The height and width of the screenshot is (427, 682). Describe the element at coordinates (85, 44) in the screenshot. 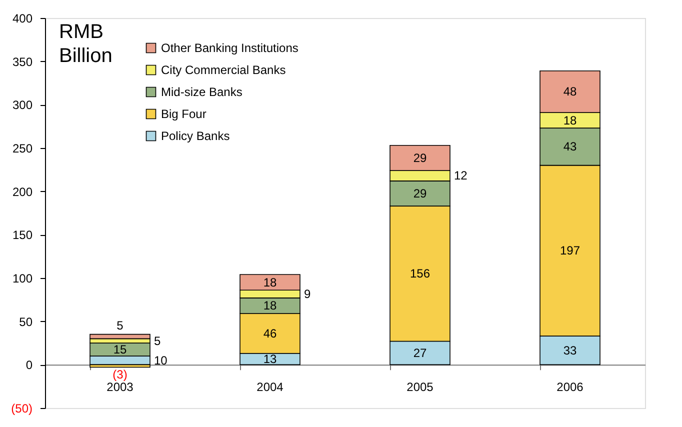

I see `y-axis-title: RMB Billion` at that location.